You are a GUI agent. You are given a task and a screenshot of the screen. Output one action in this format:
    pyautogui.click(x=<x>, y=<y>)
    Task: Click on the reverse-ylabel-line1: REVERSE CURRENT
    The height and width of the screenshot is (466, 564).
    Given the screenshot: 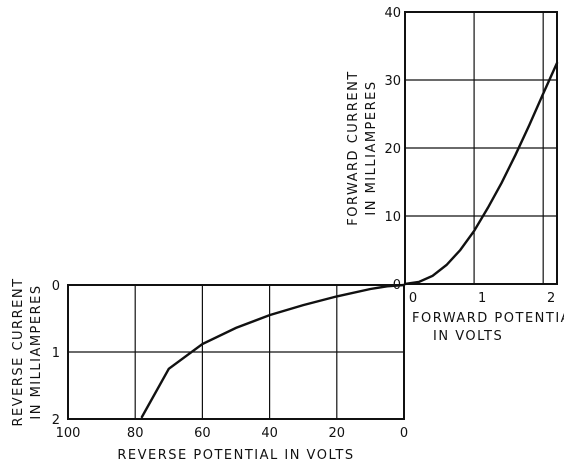 What is the action you would take?
    pyautogui.click(x=18, y=351)
    